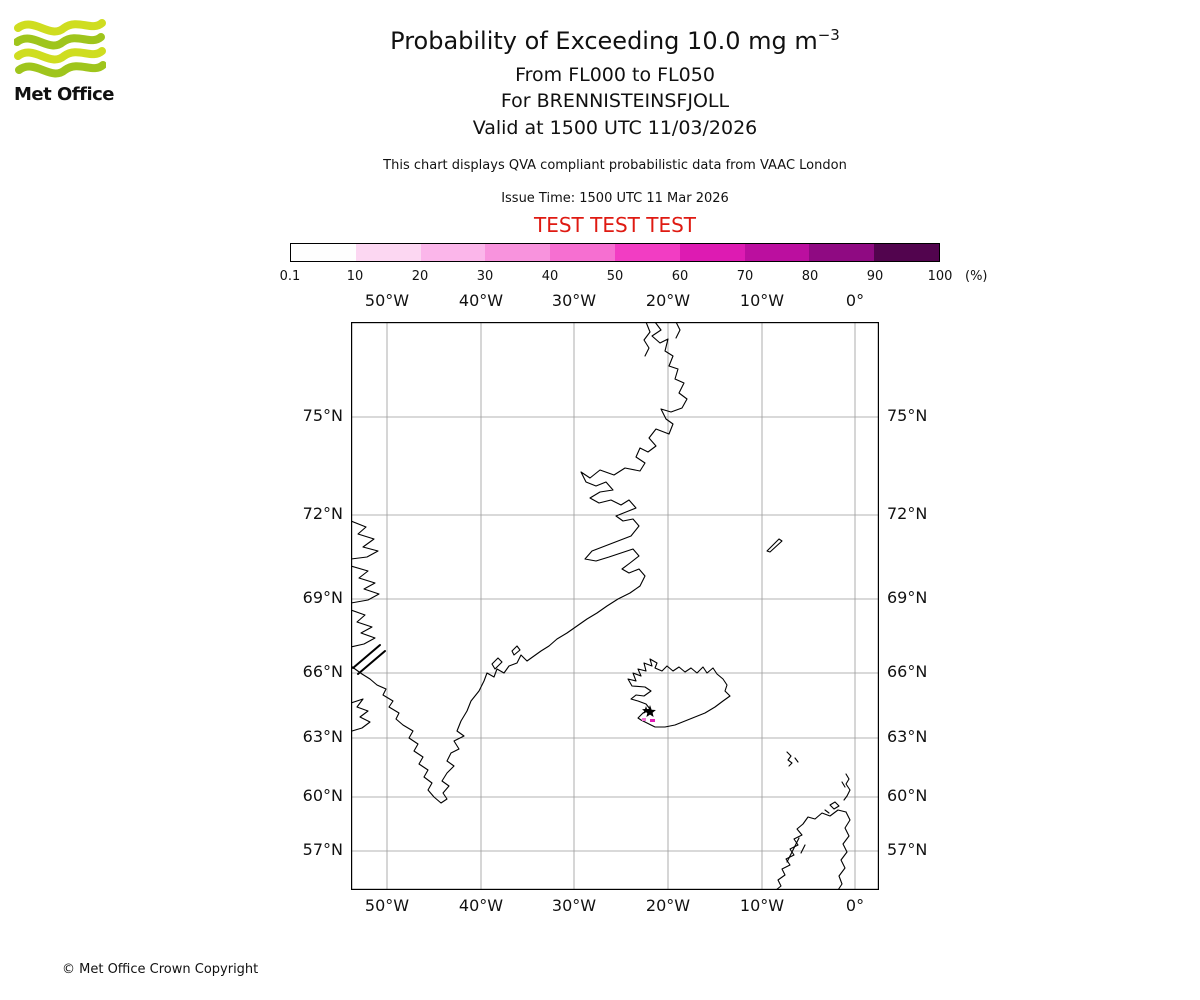 The width and height of the screenshot is (1200, 1000). Describe the element at coordinates (387, 300) in the screenshot. I see `lon-tick-top-0: 50°W` at that location.